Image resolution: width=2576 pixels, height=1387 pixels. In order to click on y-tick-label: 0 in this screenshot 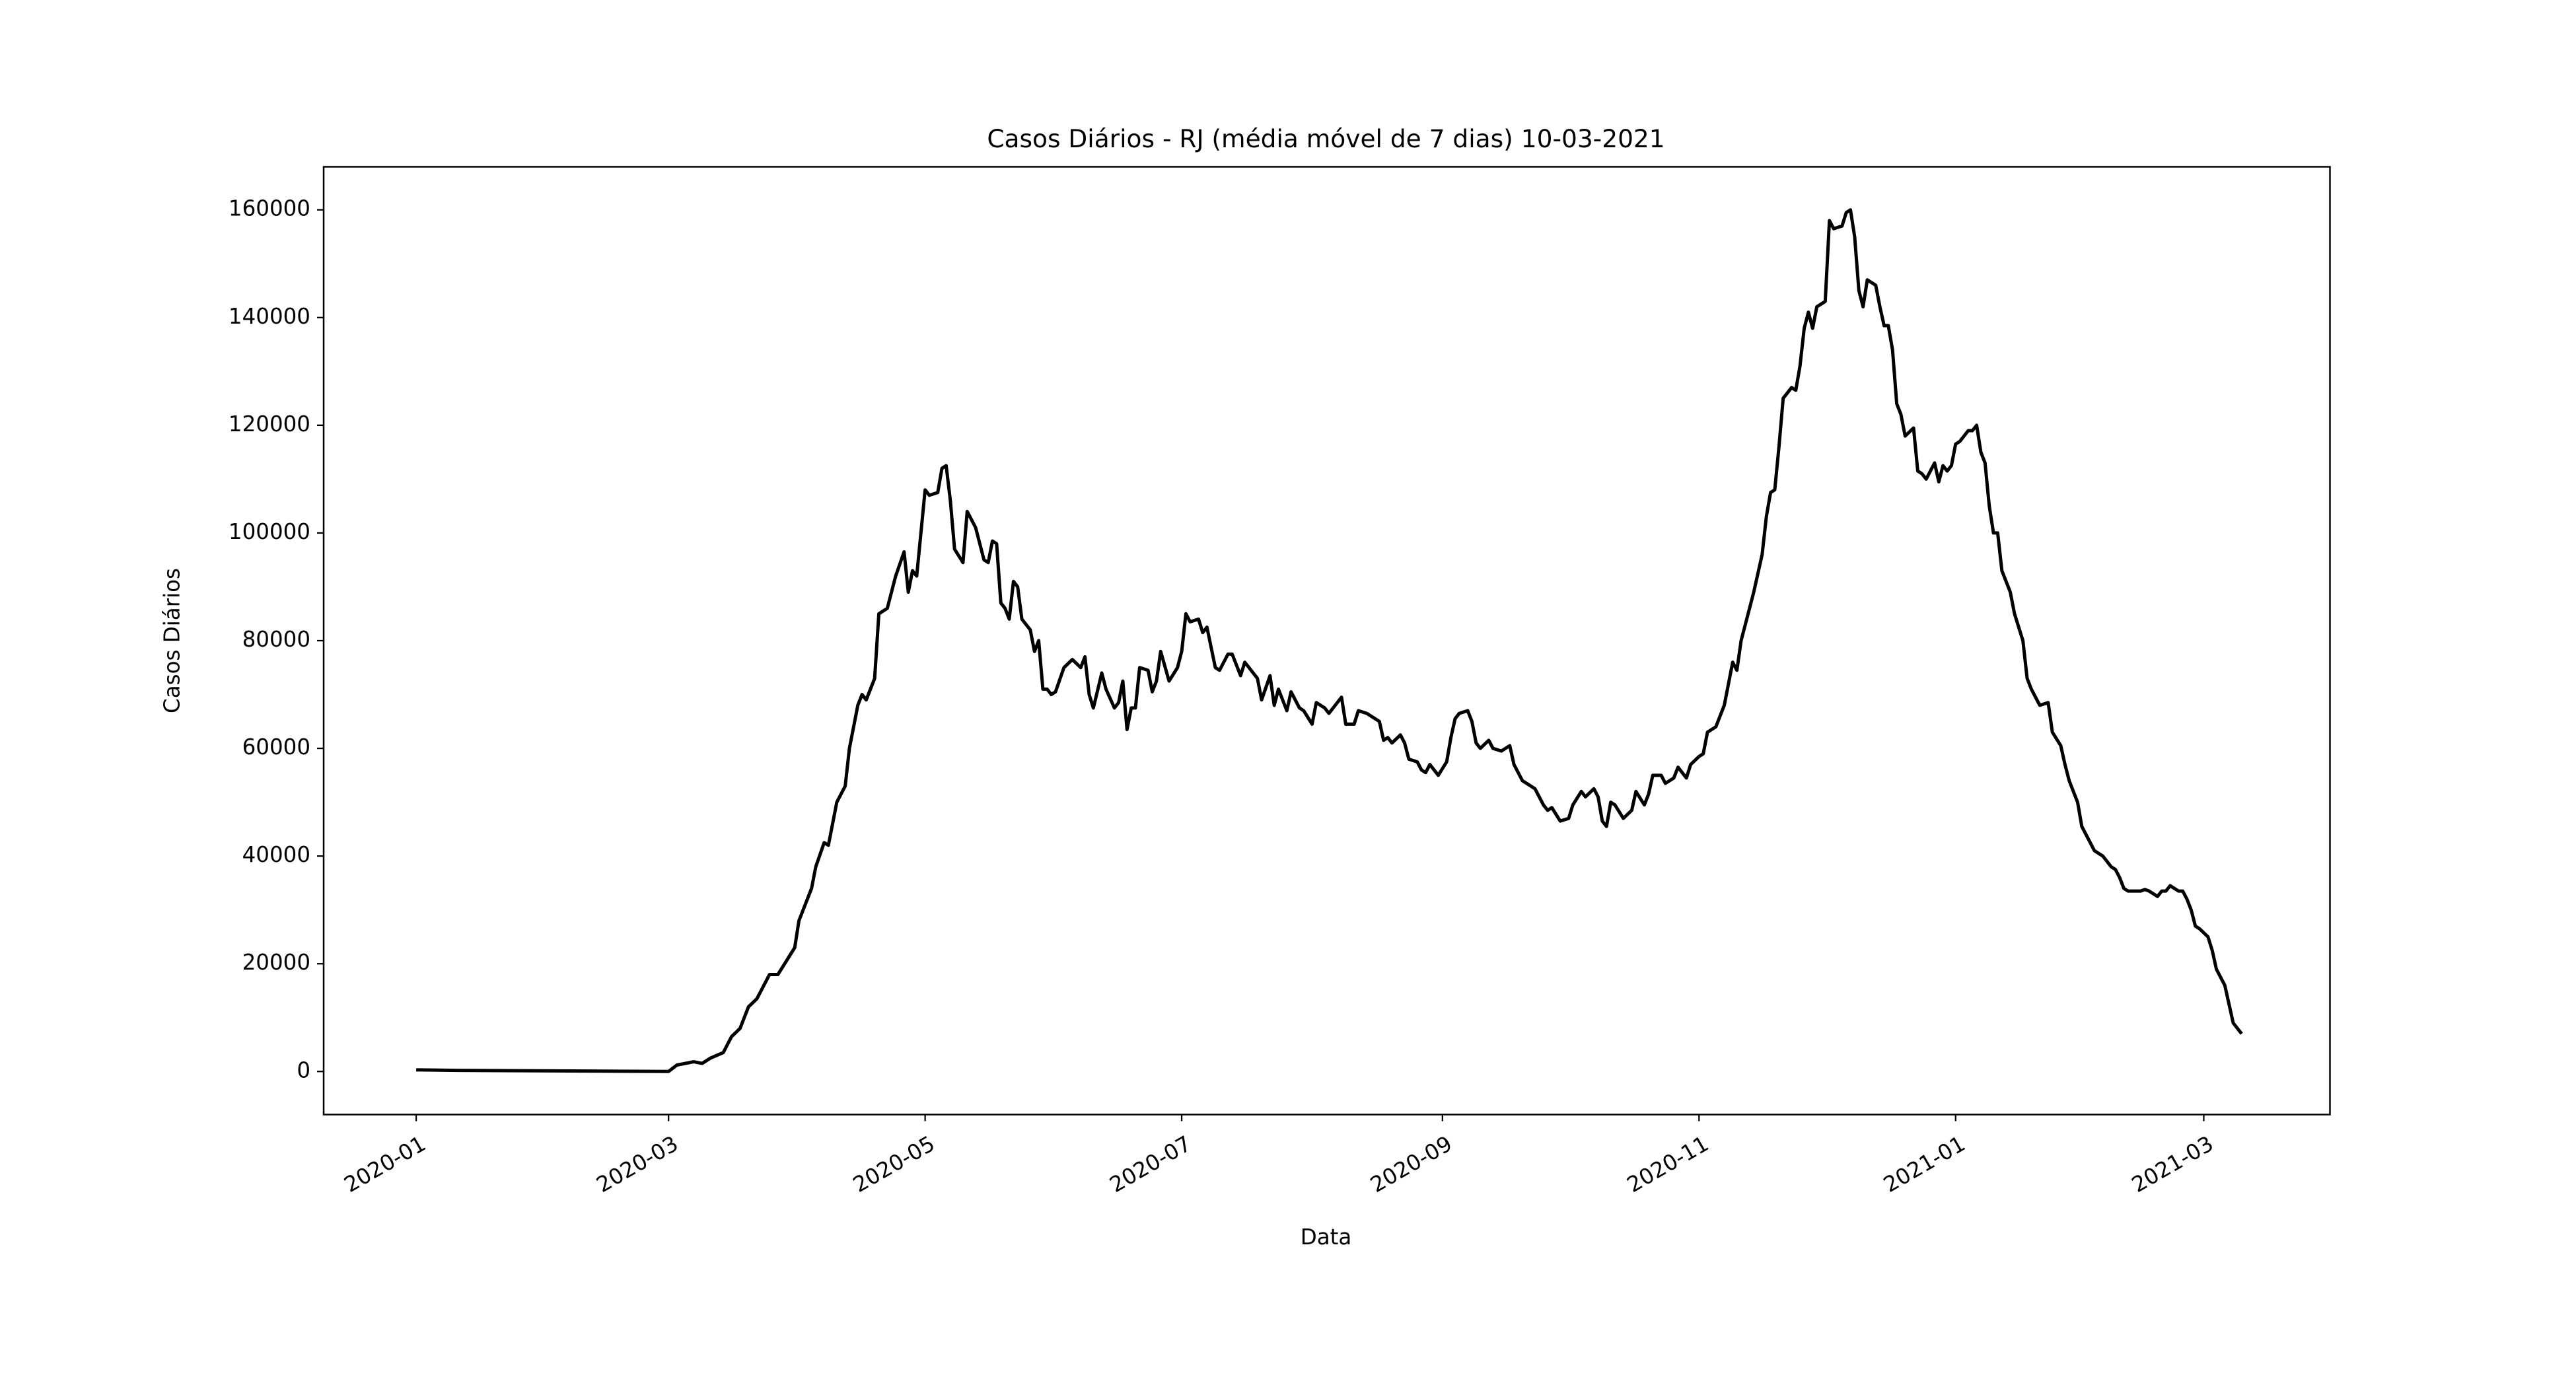, I will do `click(304, 1070)`.